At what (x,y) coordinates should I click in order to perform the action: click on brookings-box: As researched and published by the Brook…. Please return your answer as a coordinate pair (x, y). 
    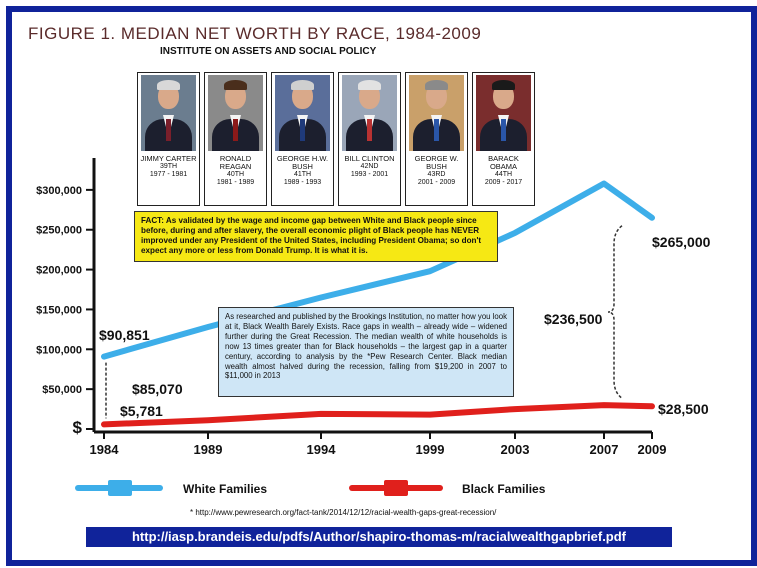
    Looking at the image, I should click on (366, 352).